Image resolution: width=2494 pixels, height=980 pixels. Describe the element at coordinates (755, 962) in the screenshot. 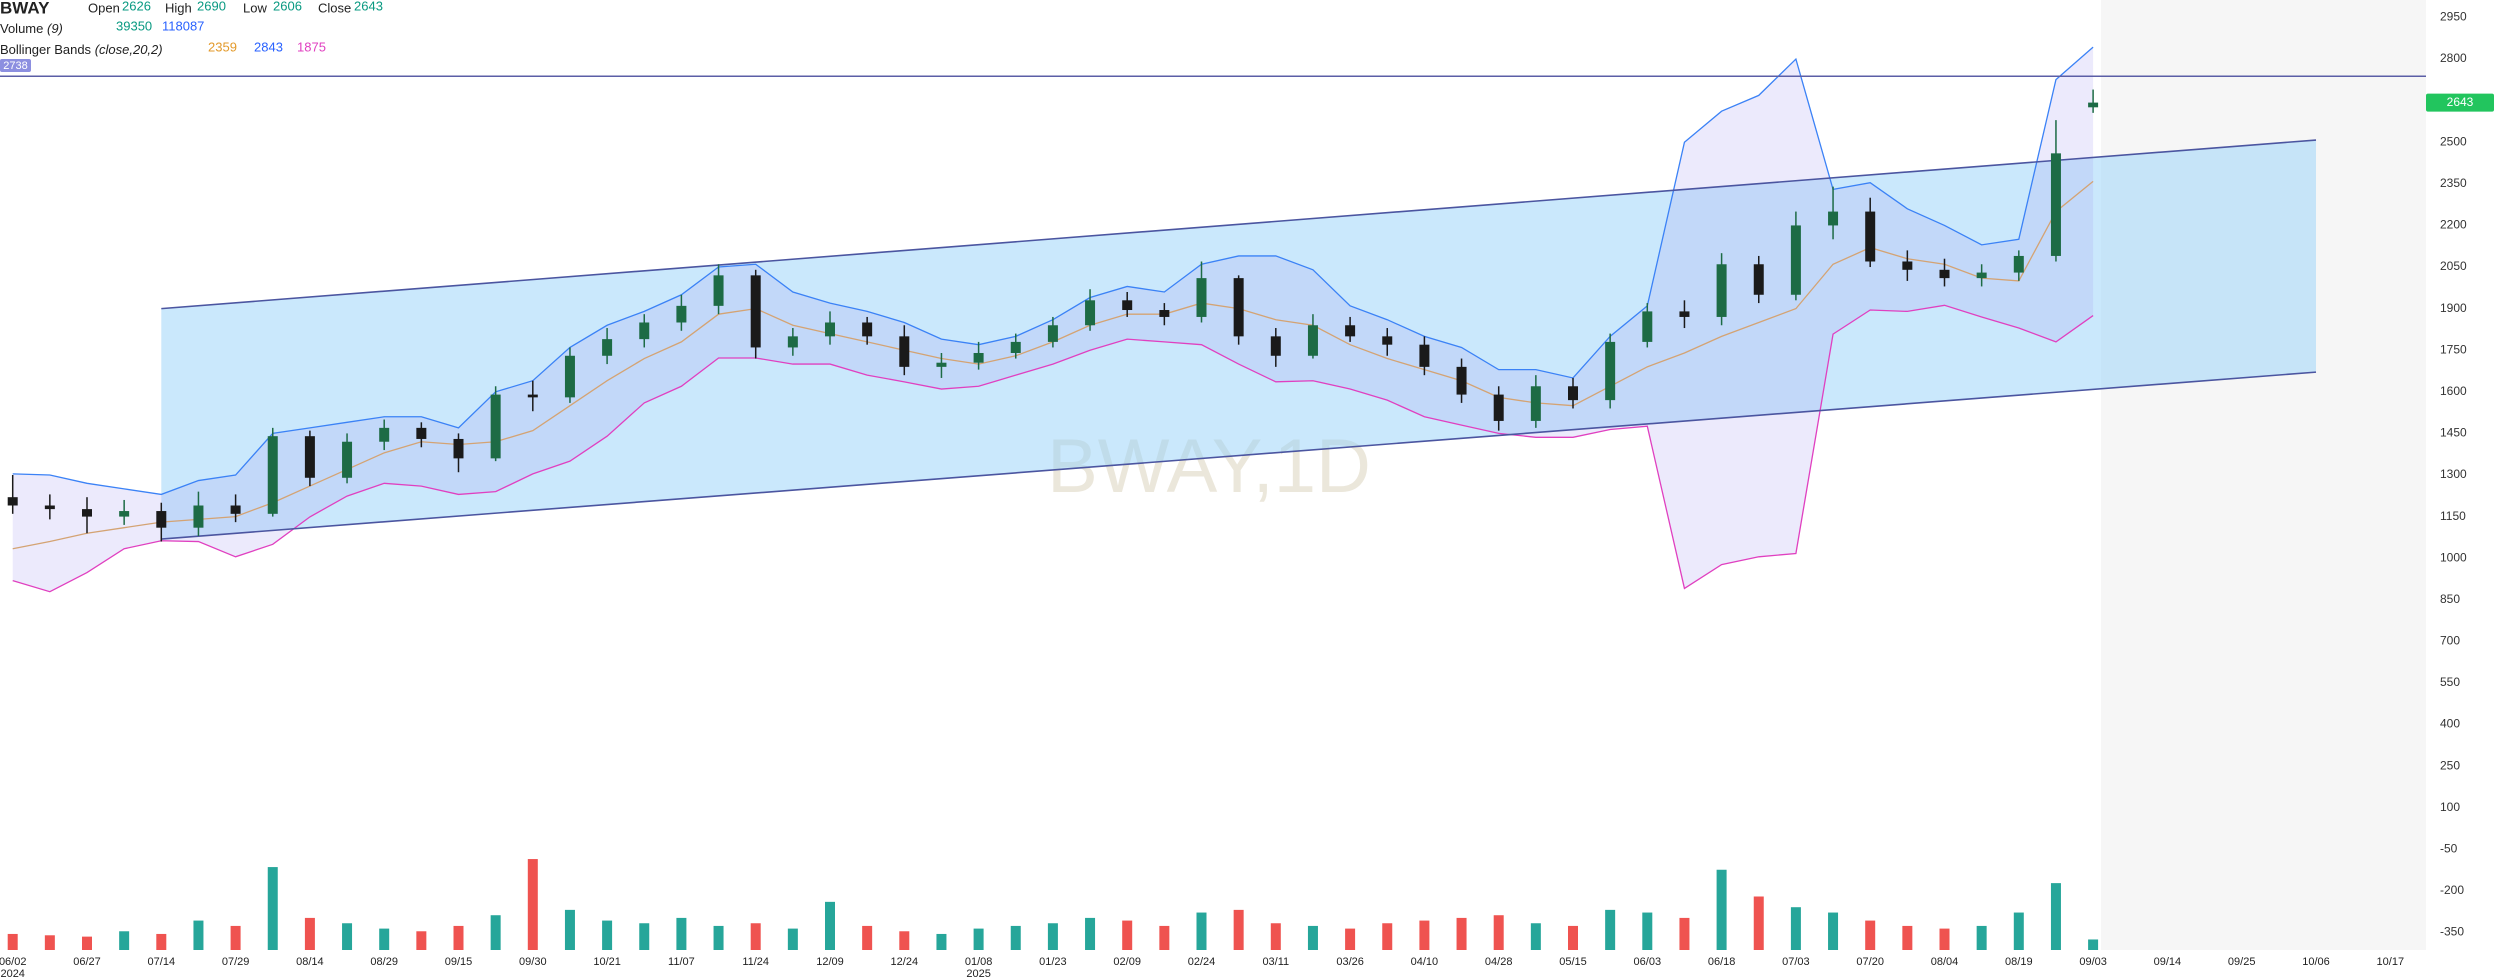

I see `x-tick-label: 11/24` at that location.